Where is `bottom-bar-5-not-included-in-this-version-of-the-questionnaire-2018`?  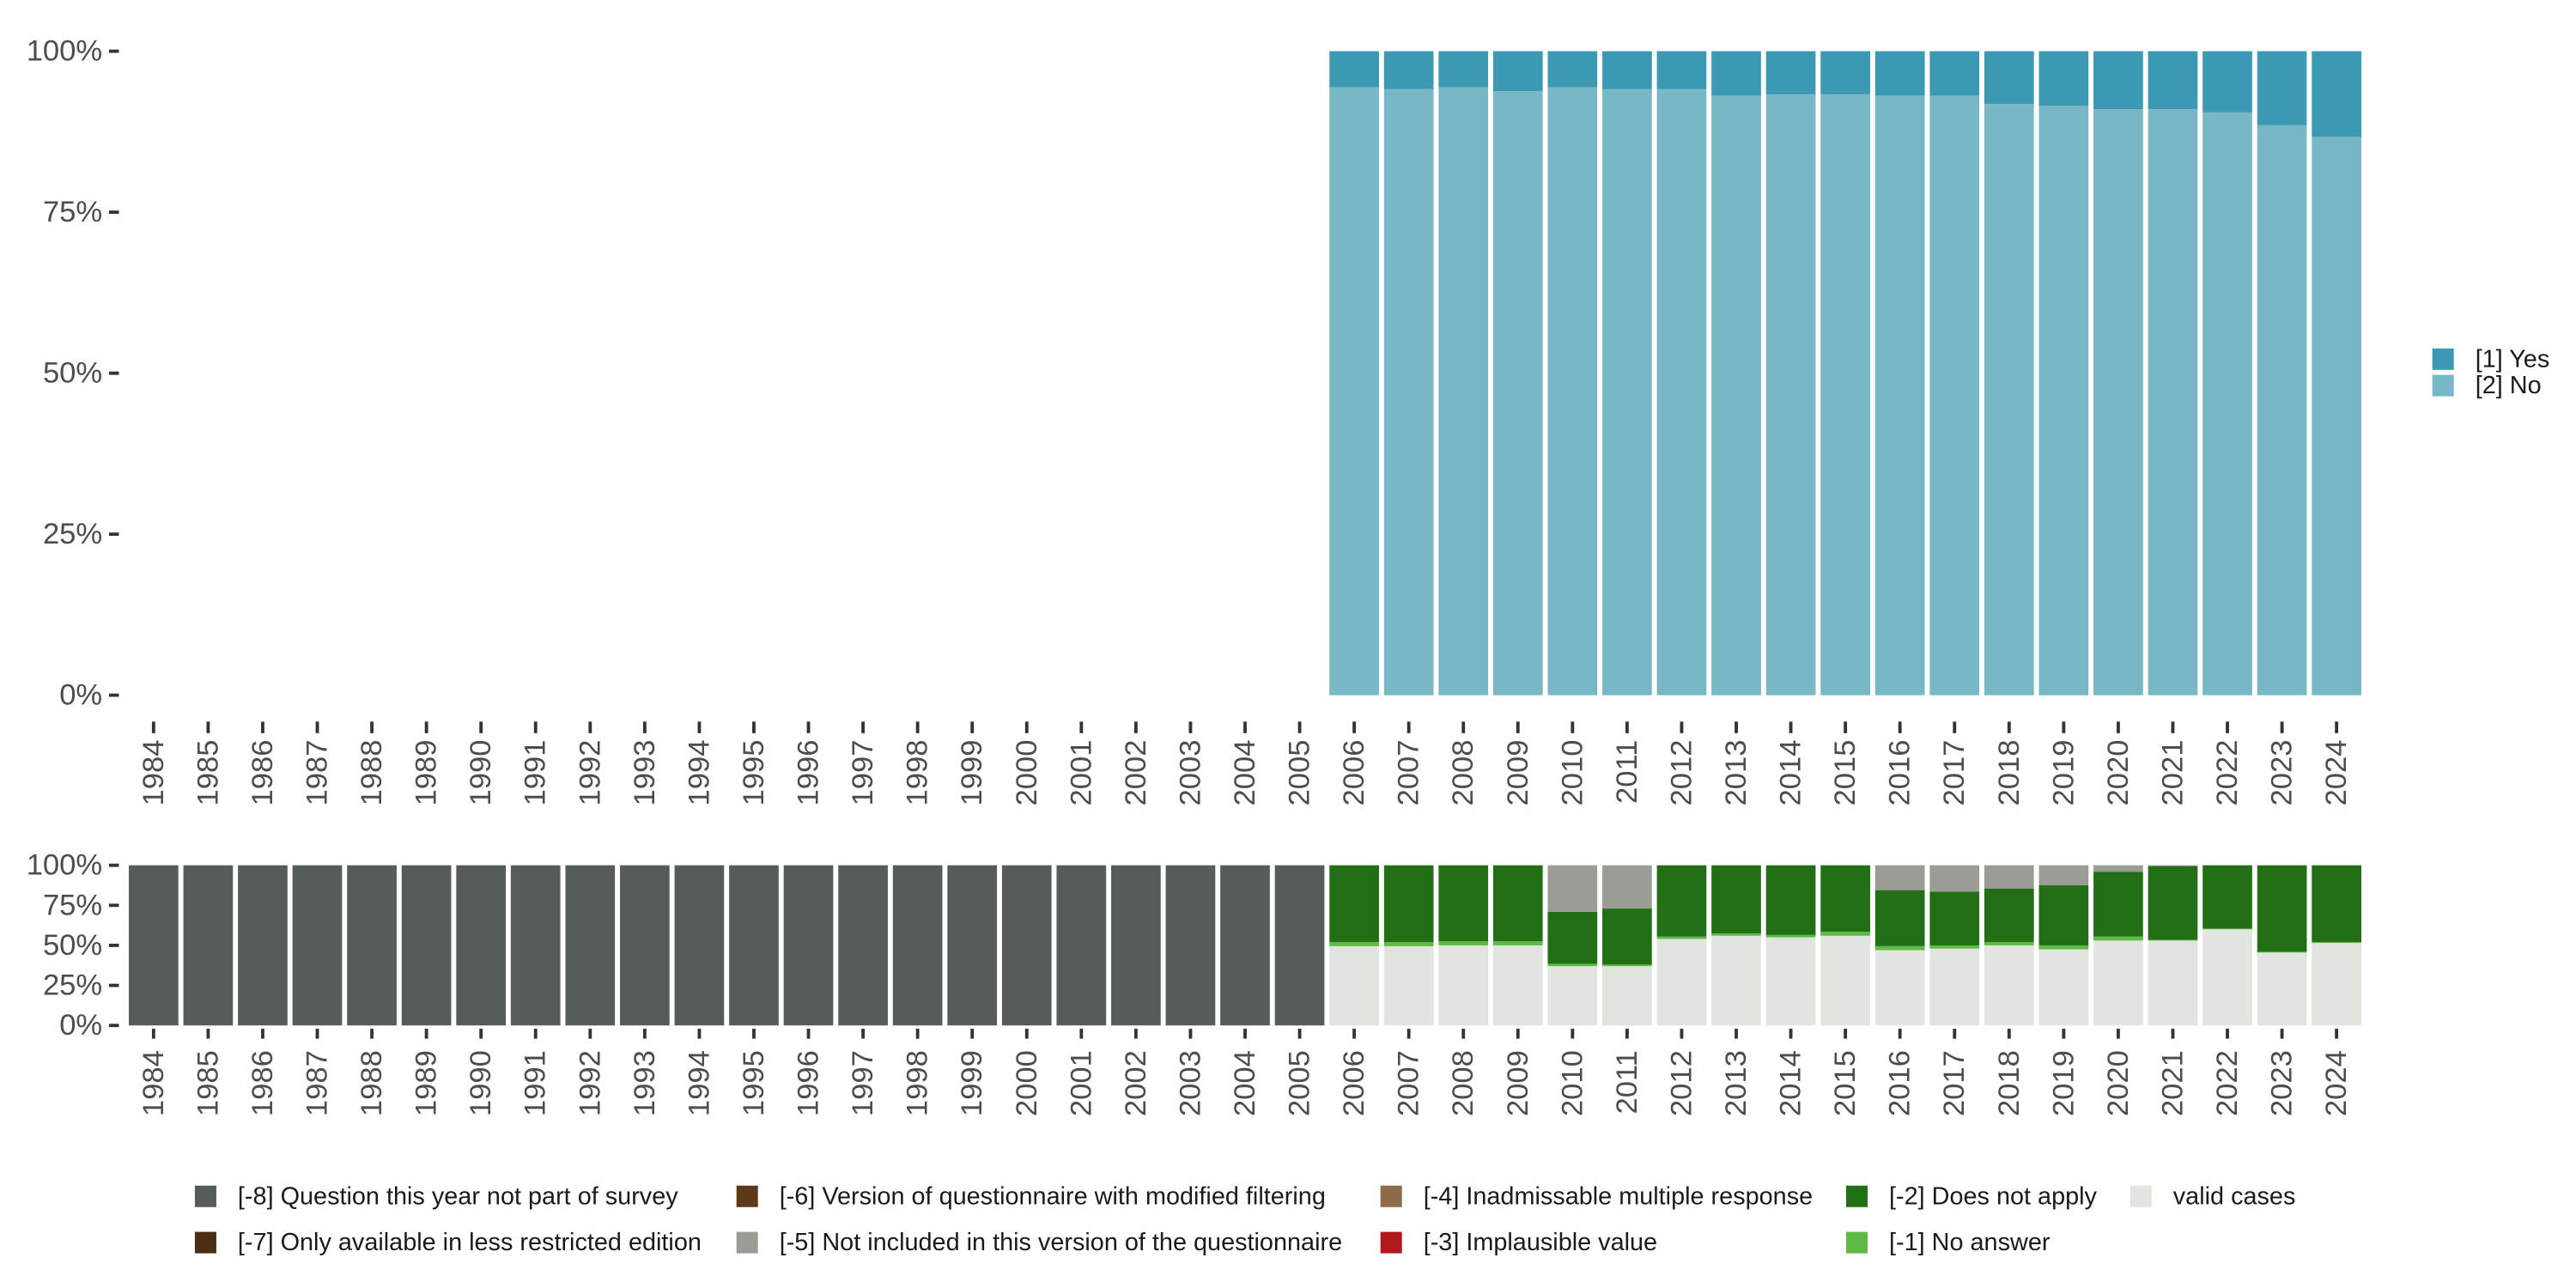
bottom-bar-5-not-included-in-this-version-of-the-questionnaire-2018 is located at coordinates (2009, 877).